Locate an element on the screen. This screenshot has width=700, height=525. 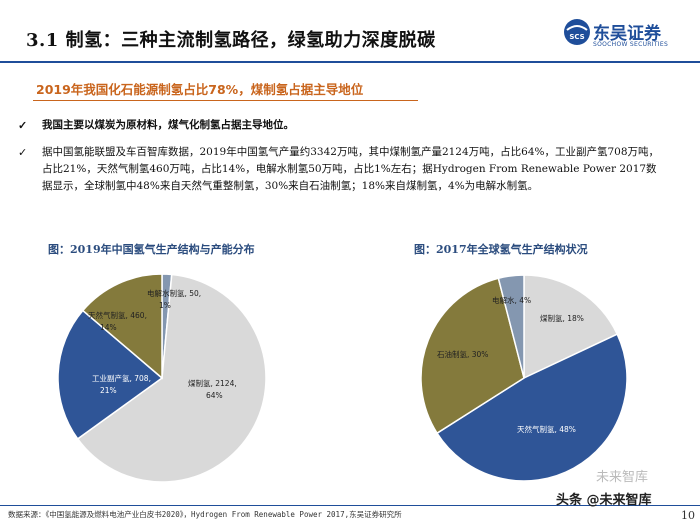
figure-title-china: 图：2019年中国氢气生产结构与产能分布 is located at coordinates (151, 249).